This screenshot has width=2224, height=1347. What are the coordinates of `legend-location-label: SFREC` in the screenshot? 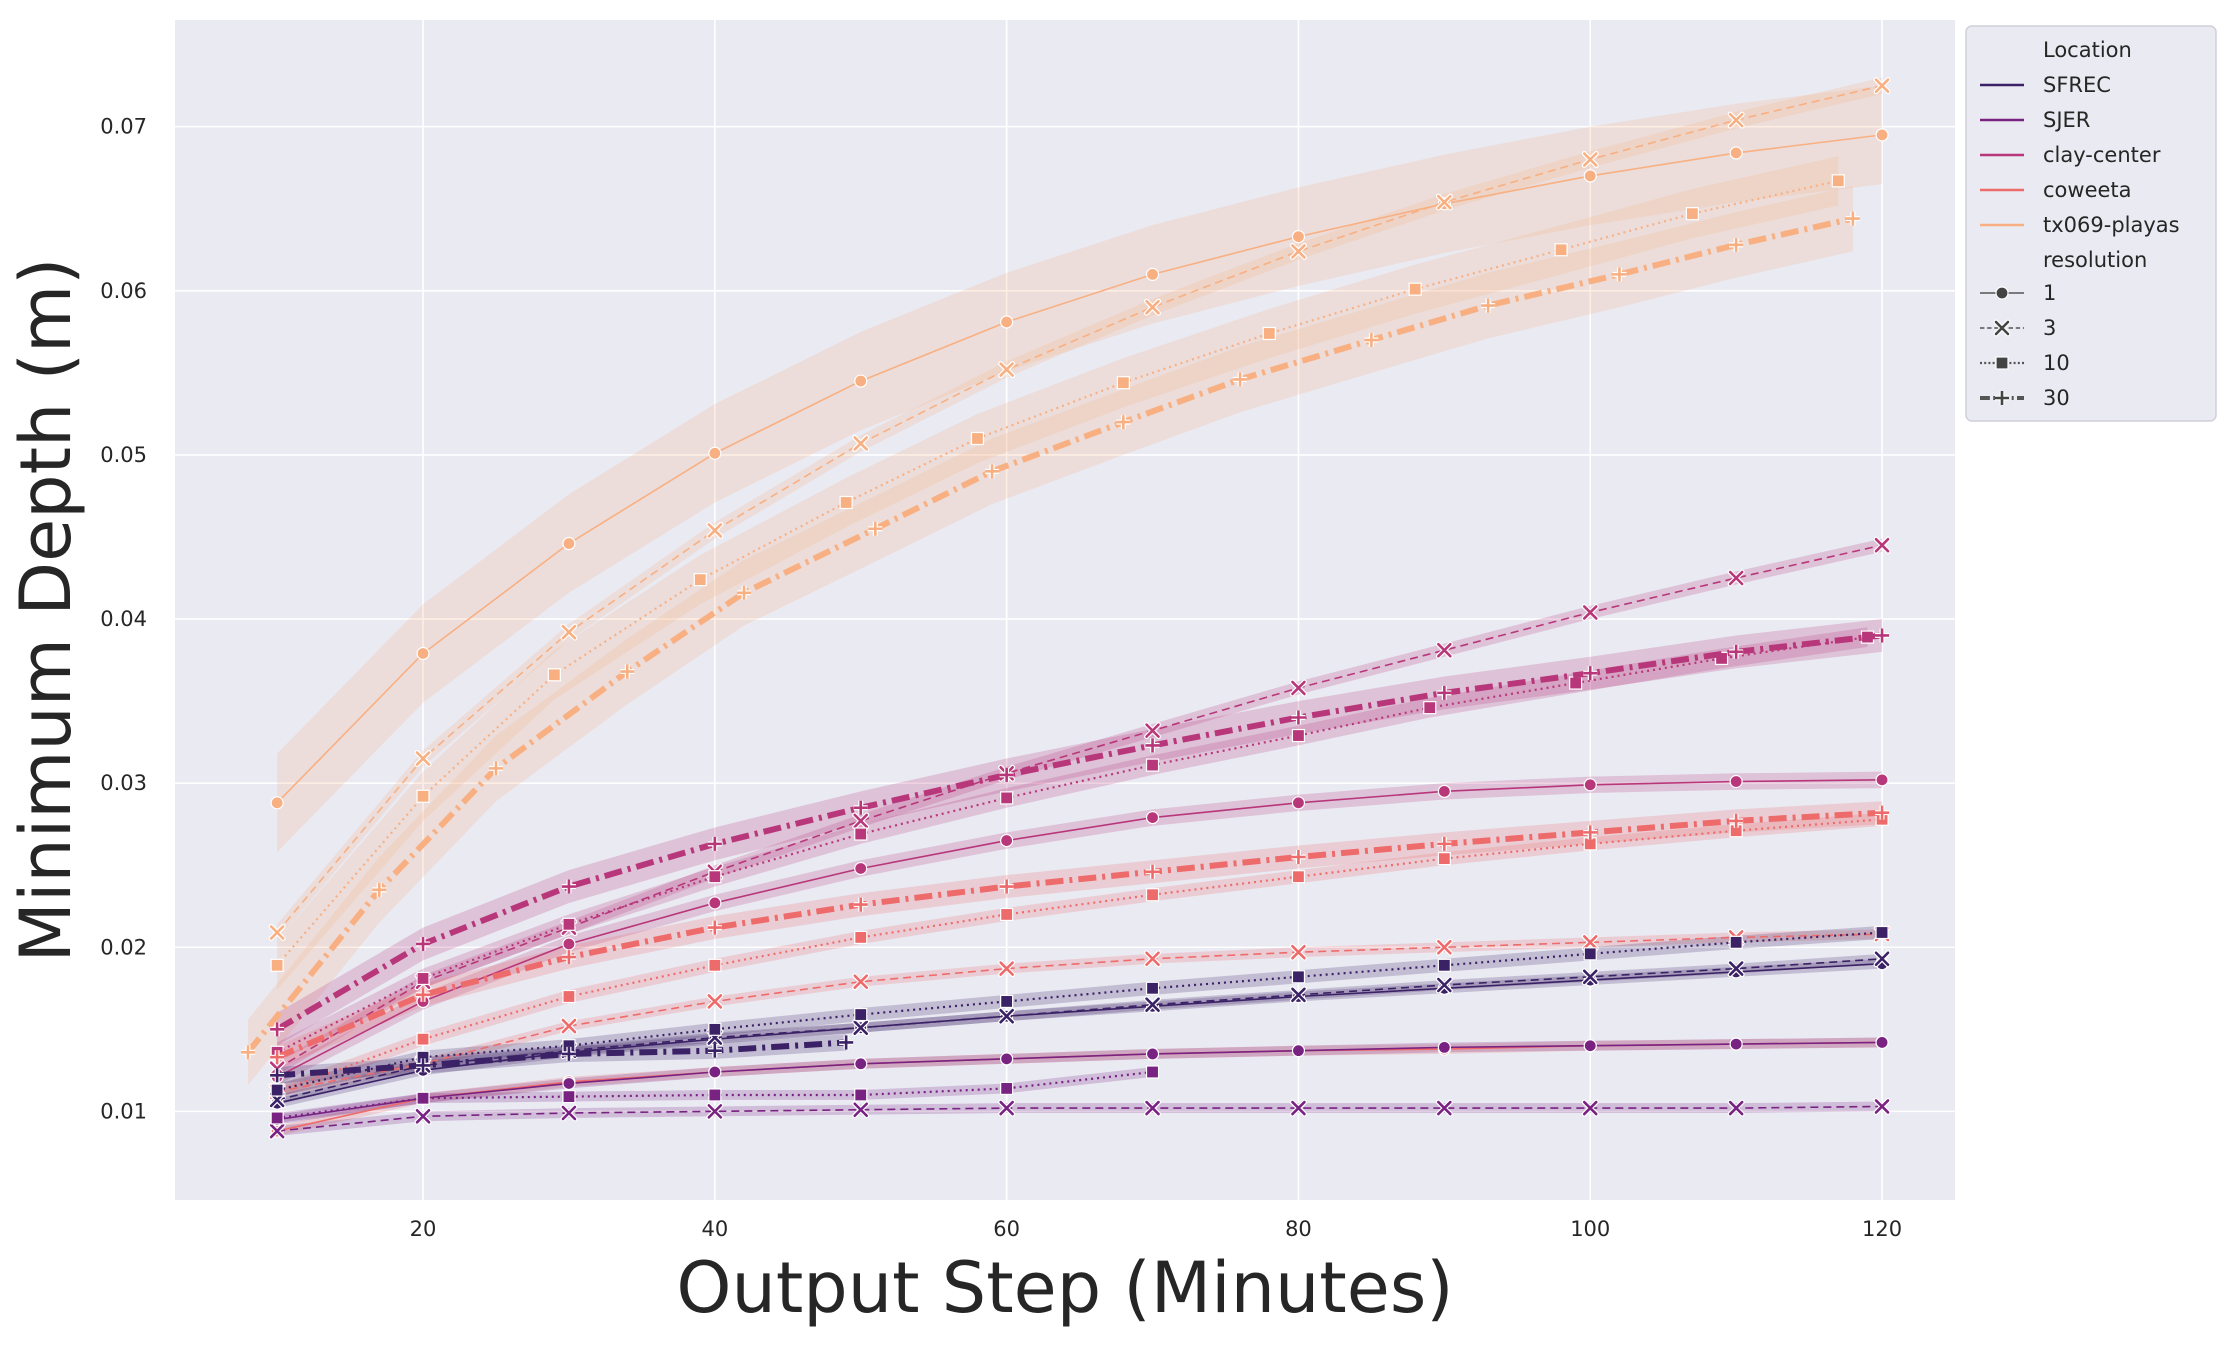 It's located at (2077, 85).